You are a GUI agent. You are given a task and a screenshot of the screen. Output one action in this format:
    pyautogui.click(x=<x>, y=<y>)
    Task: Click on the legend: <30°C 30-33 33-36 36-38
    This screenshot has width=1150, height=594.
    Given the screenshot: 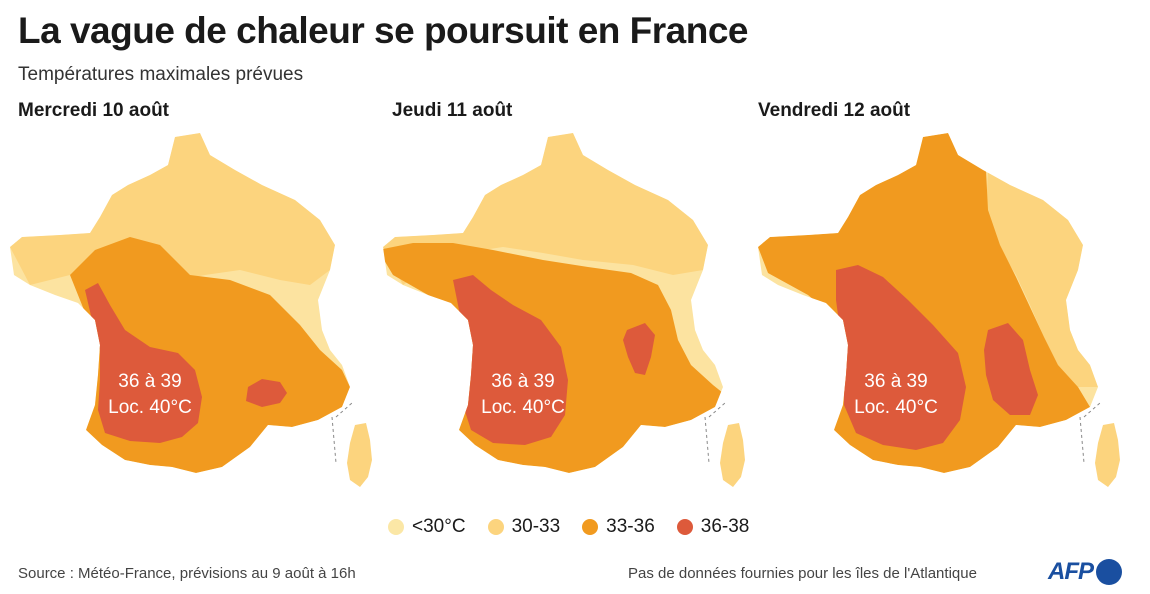 What is the action you would take?
    pyautogui.click(x=568, y=527)
    